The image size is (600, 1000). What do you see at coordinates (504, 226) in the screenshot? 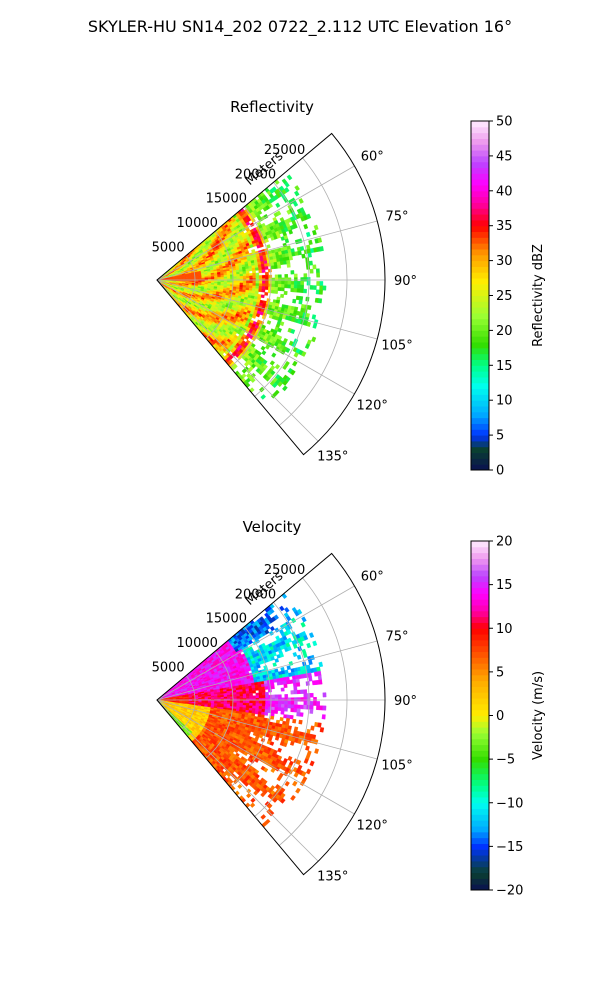
I see `colorbar-tick-label: 35` at bounding box center [504, 226].